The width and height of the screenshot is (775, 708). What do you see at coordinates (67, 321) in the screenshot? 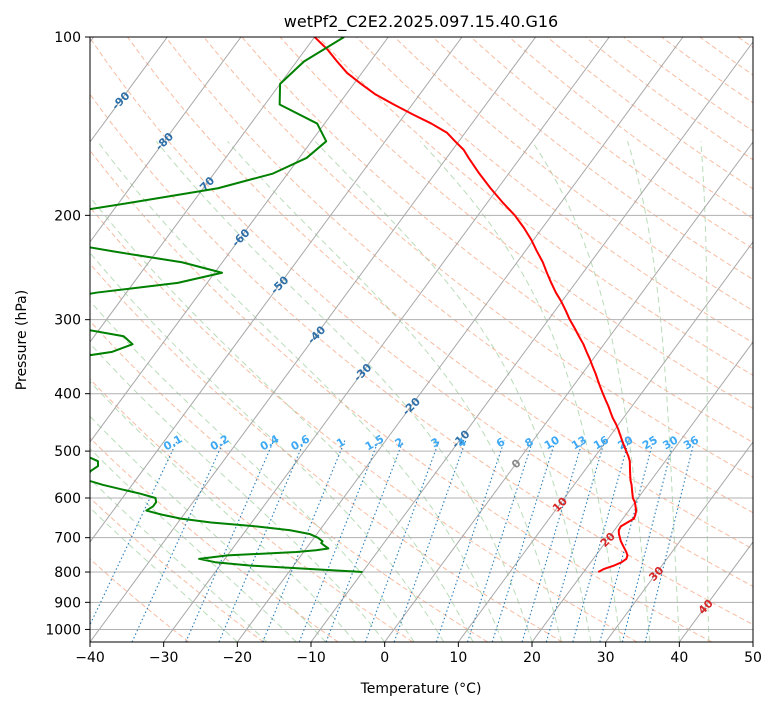
I see `y-tick-label: 300` at bounding box center [67, 321].